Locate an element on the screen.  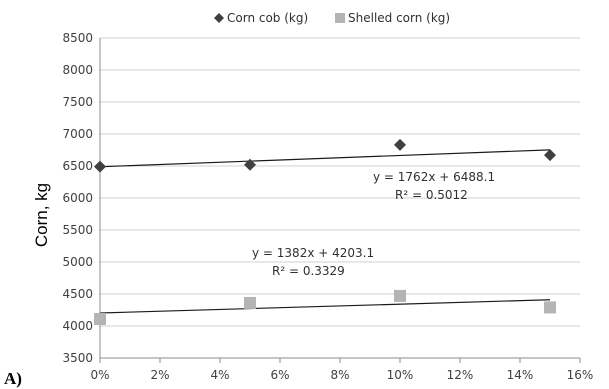
x-tick-label: 0% is located at coordinates (99, 375).